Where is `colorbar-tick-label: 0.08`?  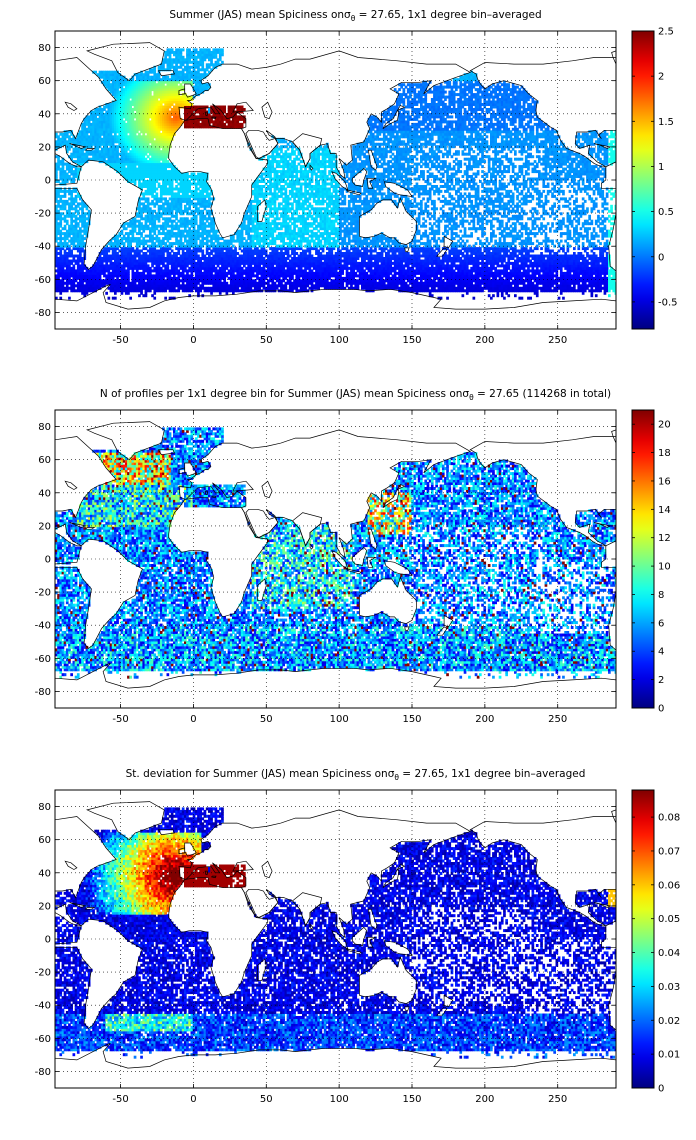 colorbar-tick-label: 0.08 is located at coordinates (669, 818).